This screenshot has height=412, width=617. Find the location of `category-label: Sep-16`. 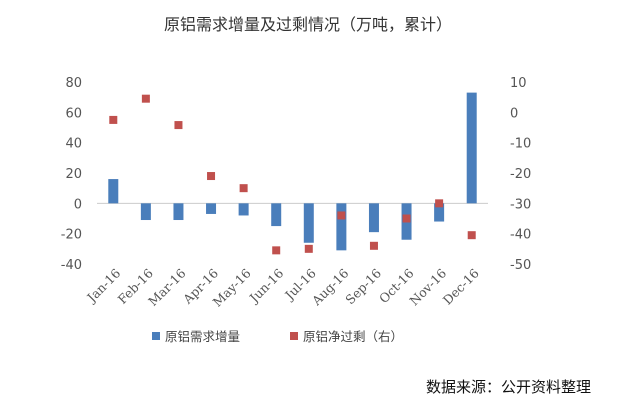

category-label: Sep-16 is located at coordinates (363, 286).